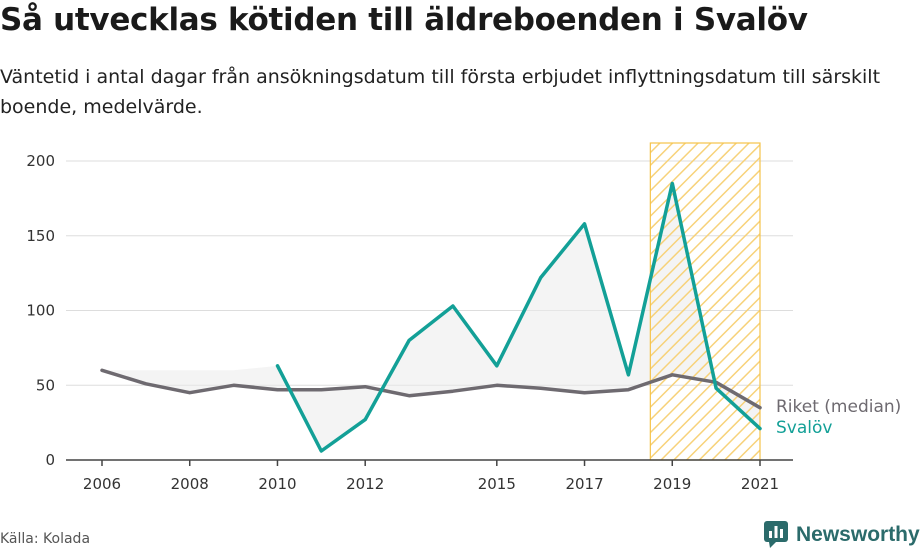 The image size is (920, 552). What do you see at coordinates (365, 484) in the screenshot?
I see `x-tick-label: 2012` at bounding box center [365, 484].